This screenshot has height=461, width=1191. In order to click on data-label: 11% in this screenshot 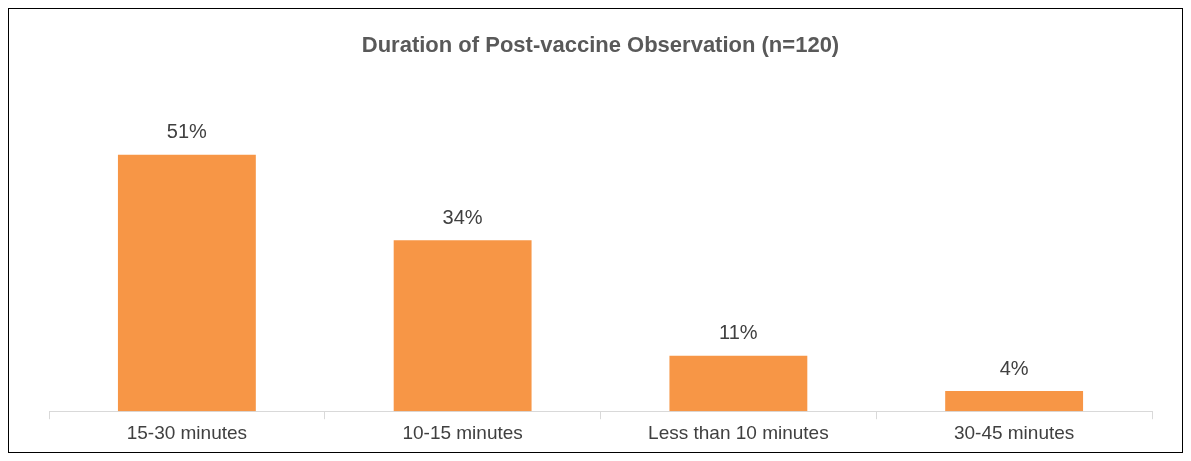, I will do `click(738, 332)`.